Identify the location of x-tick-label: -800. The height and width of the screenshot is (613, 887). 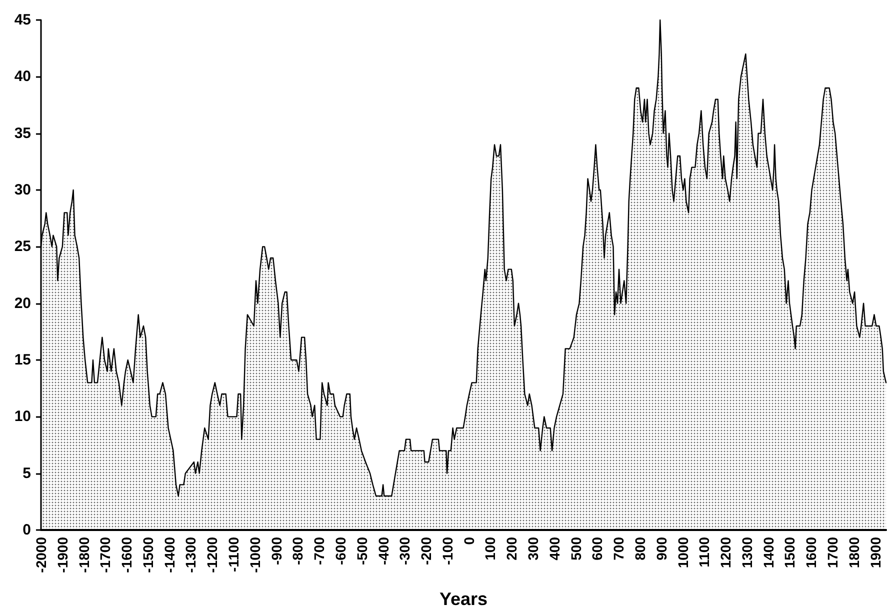
(298, 551).